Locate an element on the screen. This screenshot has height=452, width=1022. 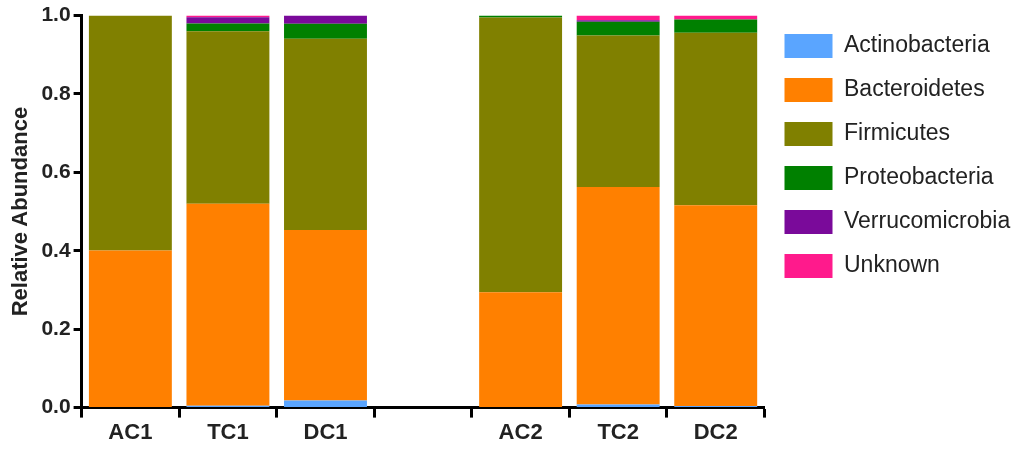
y-tick-label: 0.8 is located at coordinates (56, 92).